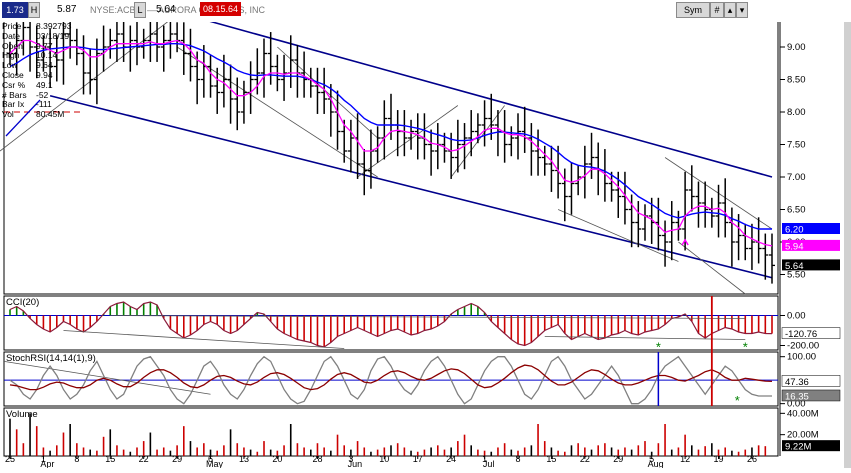 Image resolution: width=851 pixels, height=473 pixels. What do you see at coordinates (244, 459) in the screenshot?
I see `x-tick-label: 13` at bounding box center [244, 459].